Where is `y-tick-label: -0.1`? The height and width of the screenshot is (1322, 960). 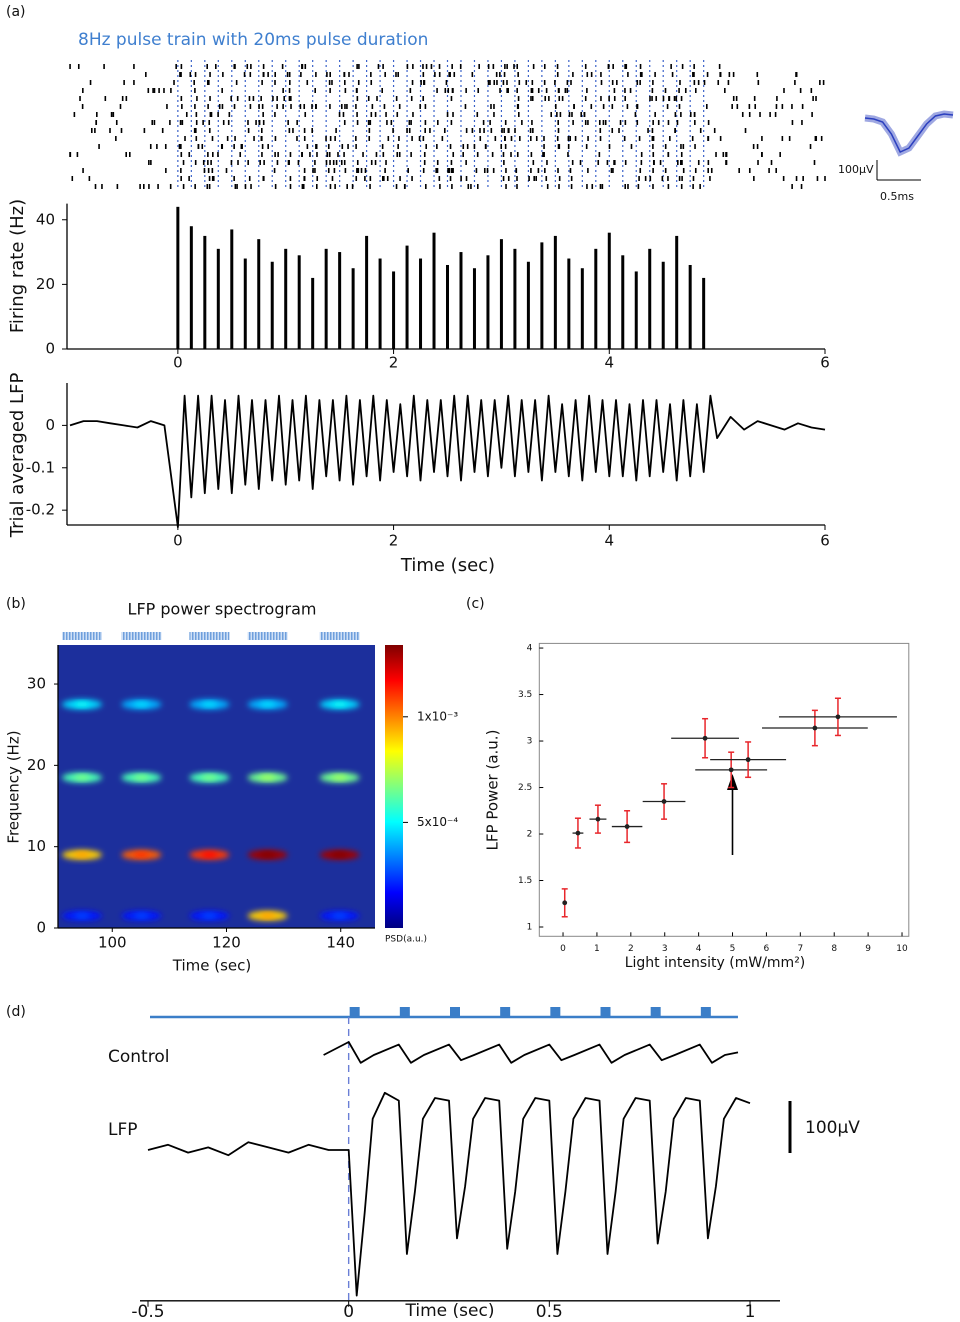 y-tick-label: -0.1 is located at coordinates (40, 467).